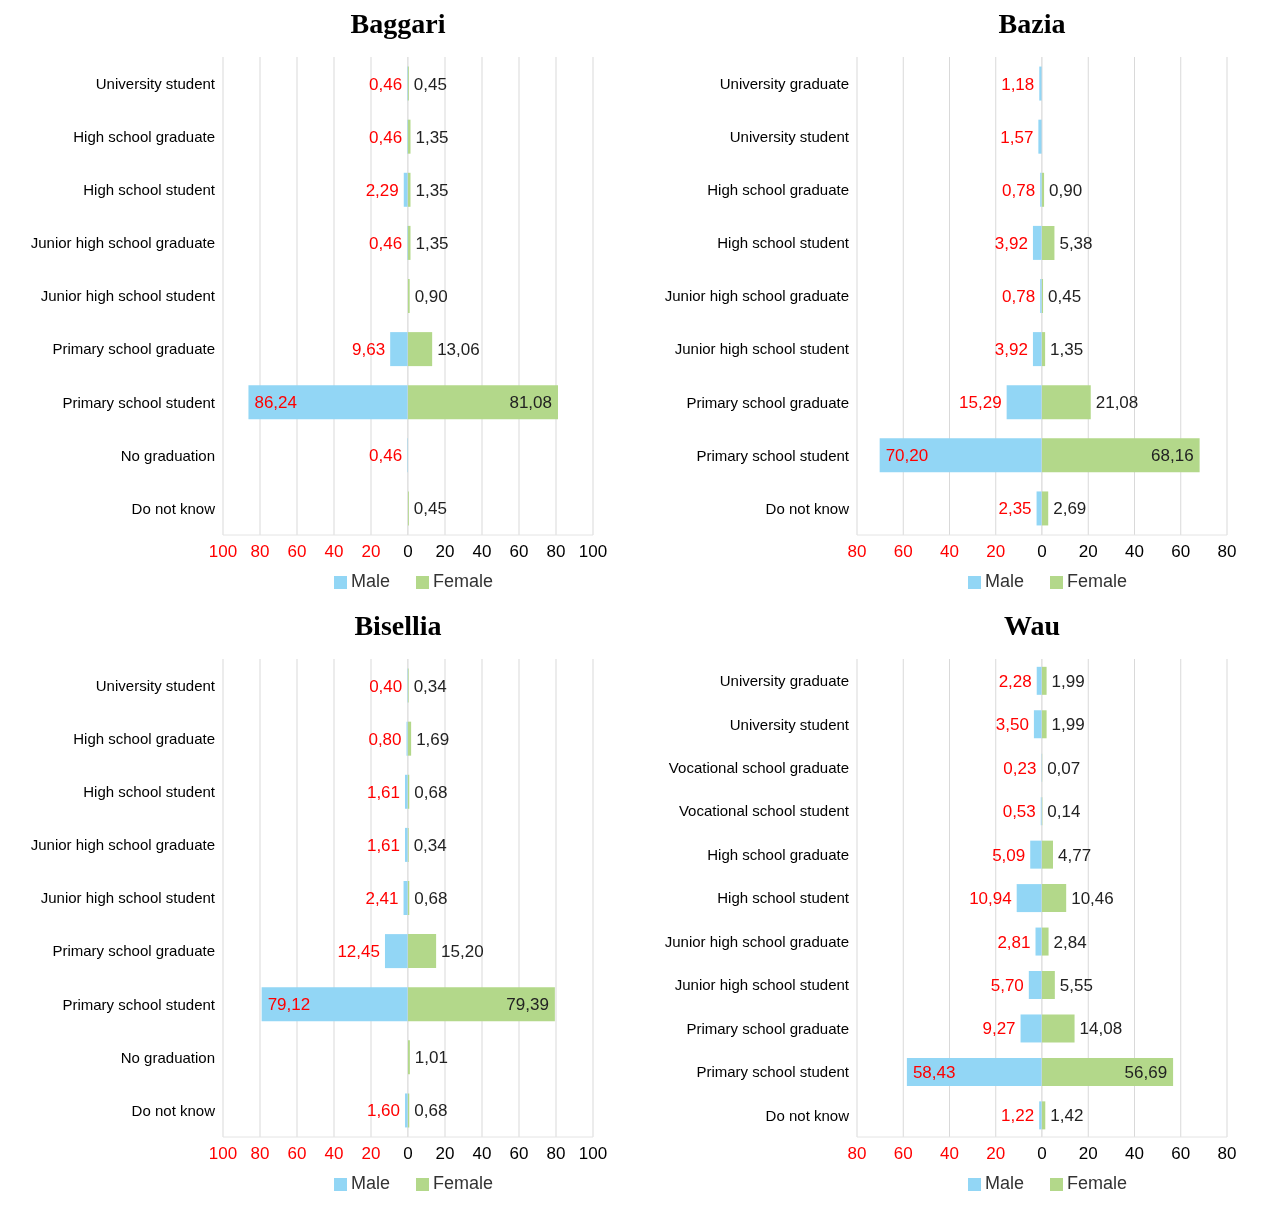 The height and width of the screenshot is (1232, 1284). What do you see at coordinates (128, 898) in the screenshot?
I see `y-tick-label: Junior high school student` at bounding box center [128, 898].